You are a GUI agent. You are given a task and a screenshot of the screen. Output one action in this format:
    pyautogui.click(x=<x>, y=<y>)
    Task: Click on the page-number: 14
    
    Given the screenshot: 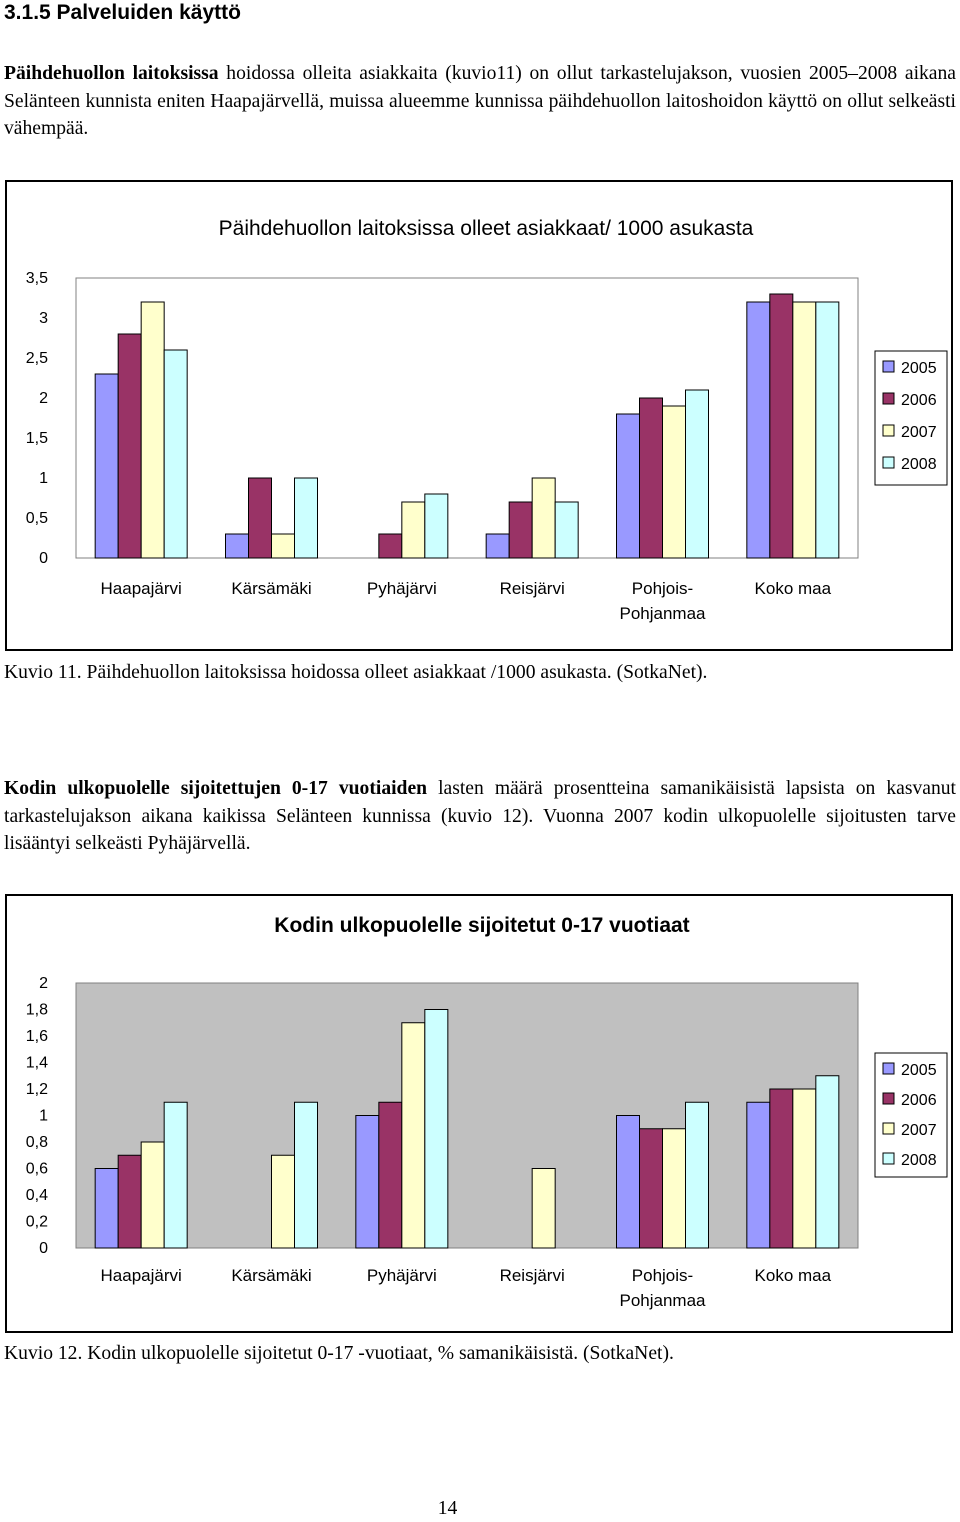 What is the action you would take?
    pyautogui.click(x=447, y=1508)
    